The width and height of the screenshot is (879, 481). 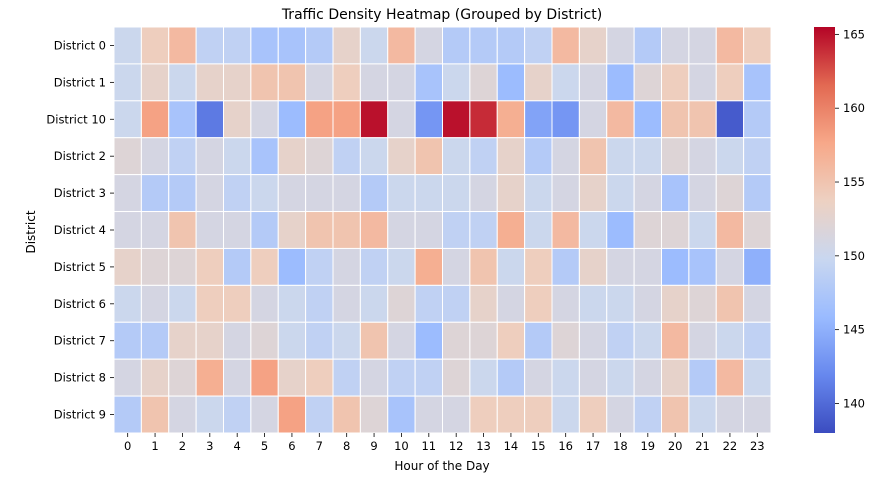 What do you see at coordinates (80, 304) in the screenshot?
I see `y-tick-label: District 6` at bounding box center [80, 304].